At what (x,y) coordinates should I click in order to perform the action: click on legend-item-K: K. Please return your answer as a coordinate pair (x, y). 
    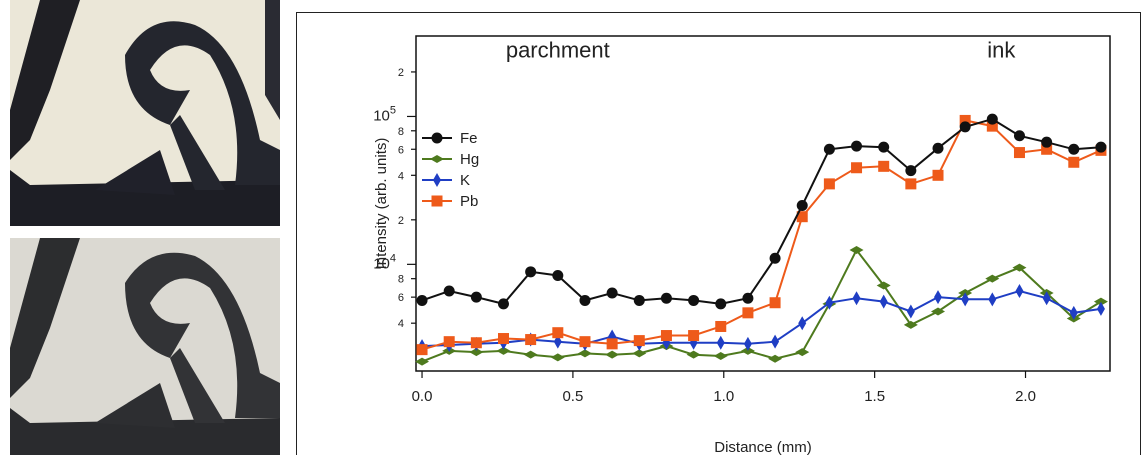
    Looking at the image, I should click on (446, 180).